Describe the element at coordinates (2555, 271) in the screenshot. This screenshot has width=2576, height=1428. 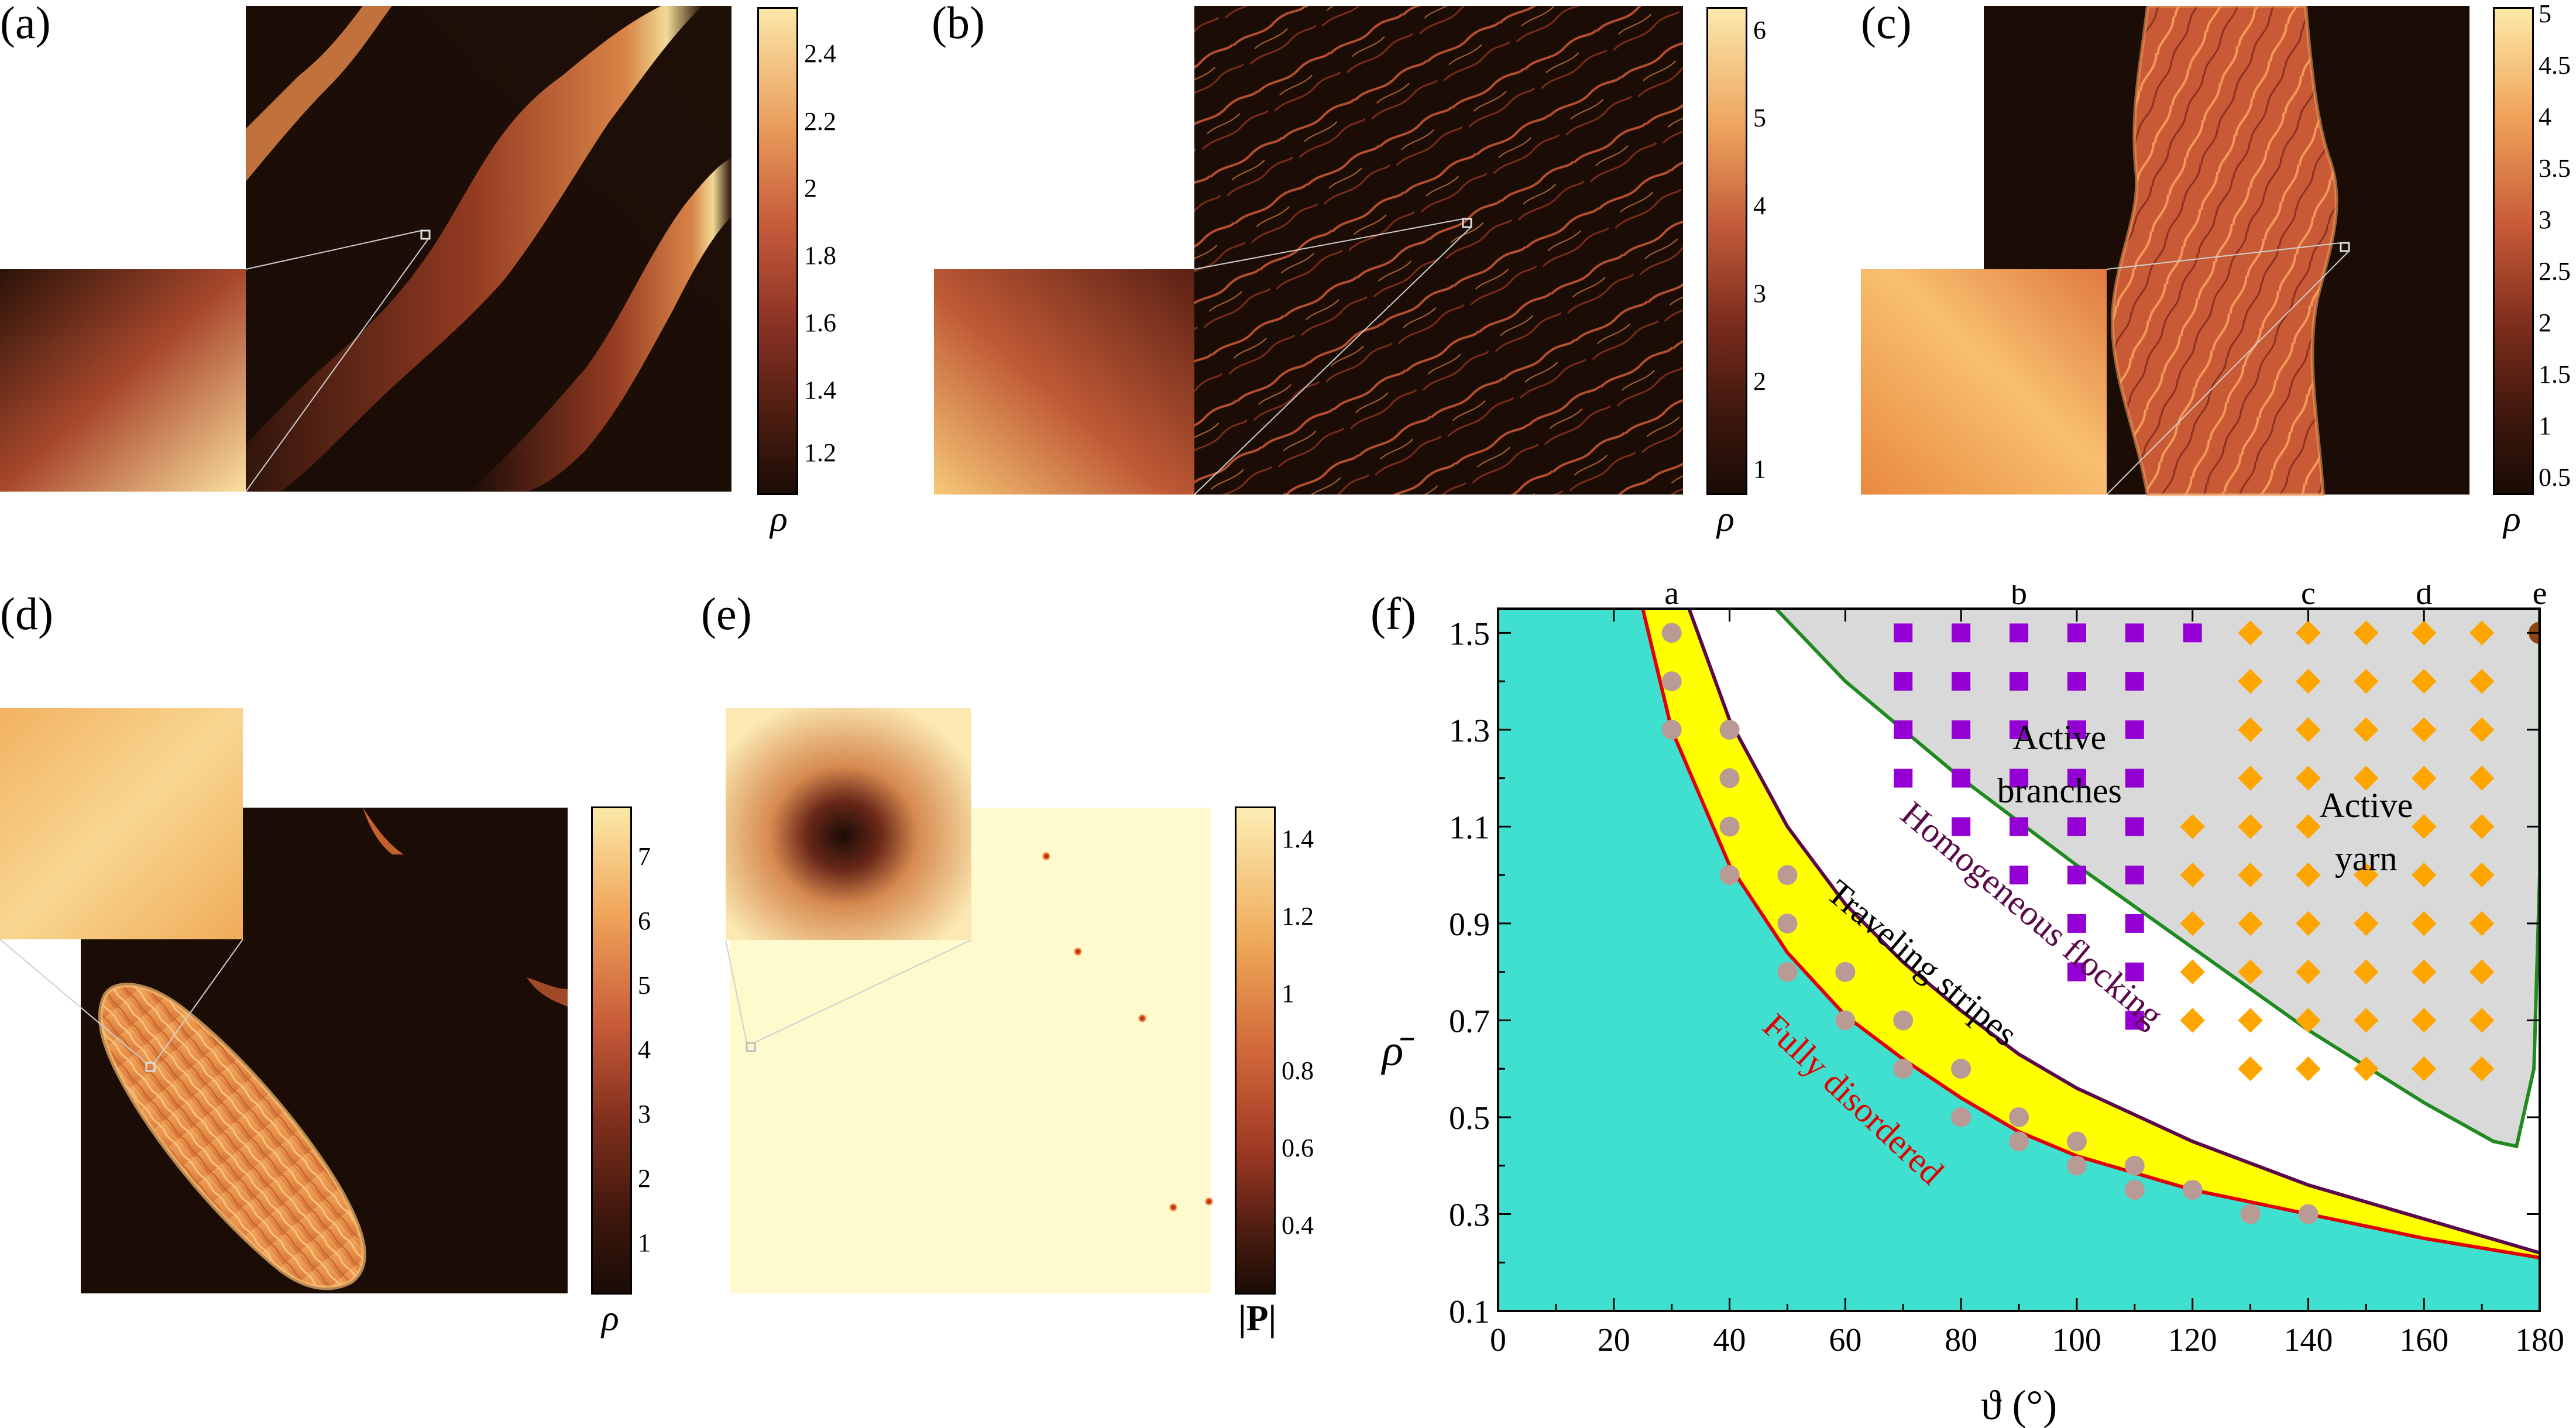
I see `colorbar-tick: 2.5` at that location.